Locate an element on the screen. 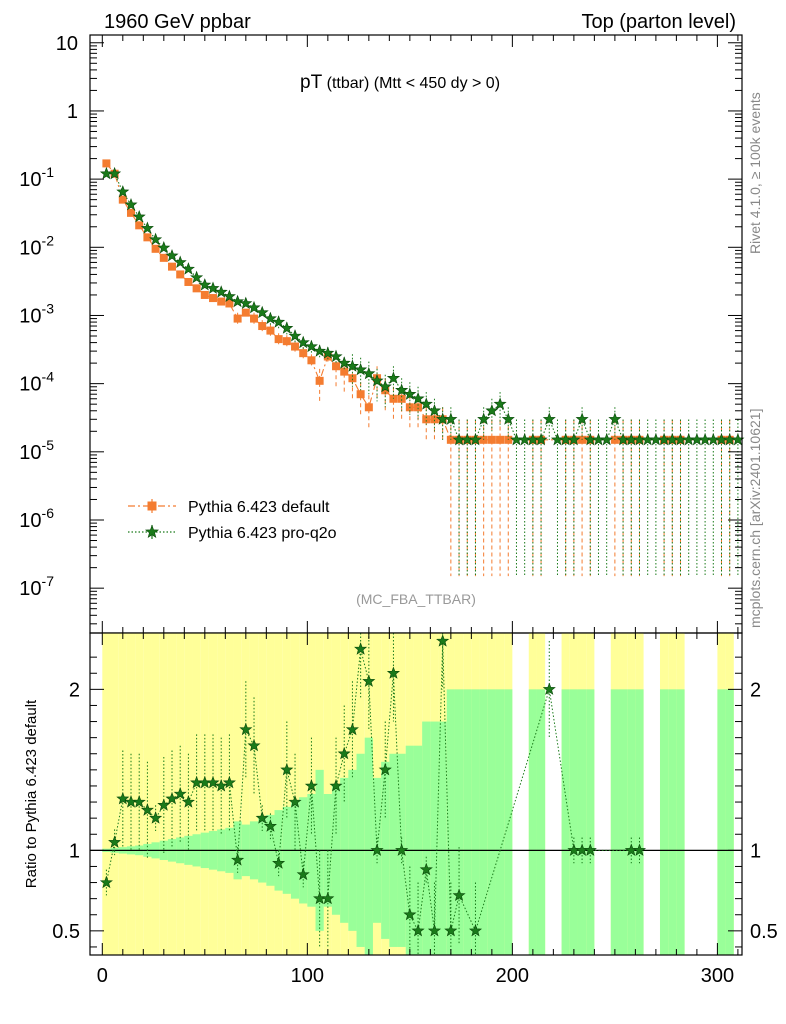 The image size is (786, 1024). legend-item-default: Pythia 6.423 default is located at coordinates (229, 507).